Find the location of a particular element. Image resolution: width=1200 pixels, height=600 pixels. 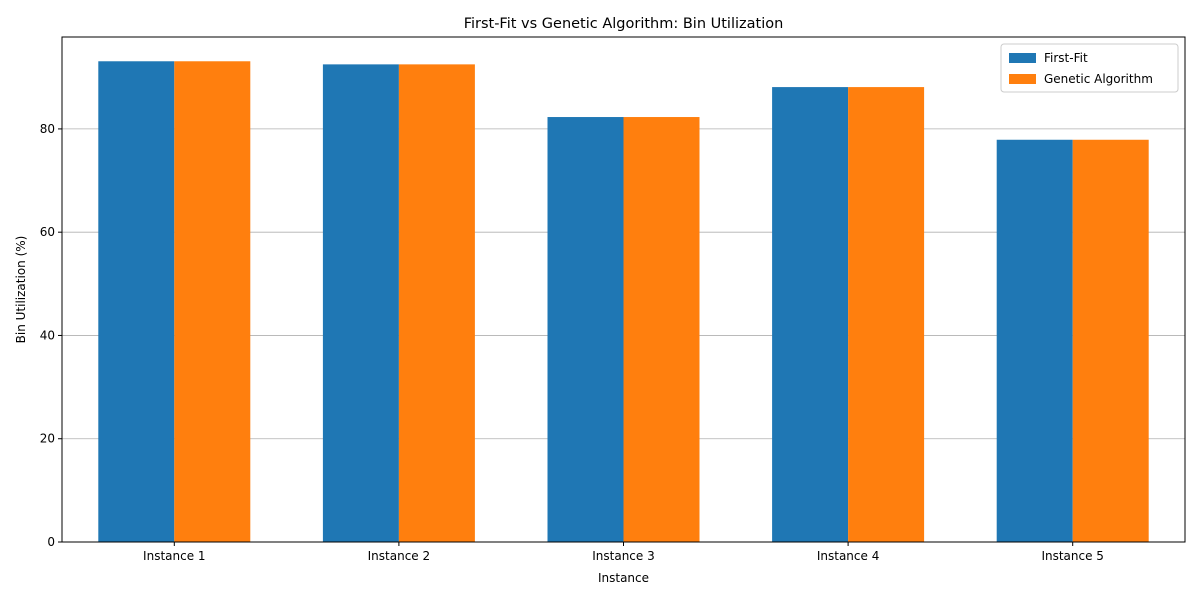

legend: First-Fit Genetic Algorithm is located at coordinates (1089, 68).